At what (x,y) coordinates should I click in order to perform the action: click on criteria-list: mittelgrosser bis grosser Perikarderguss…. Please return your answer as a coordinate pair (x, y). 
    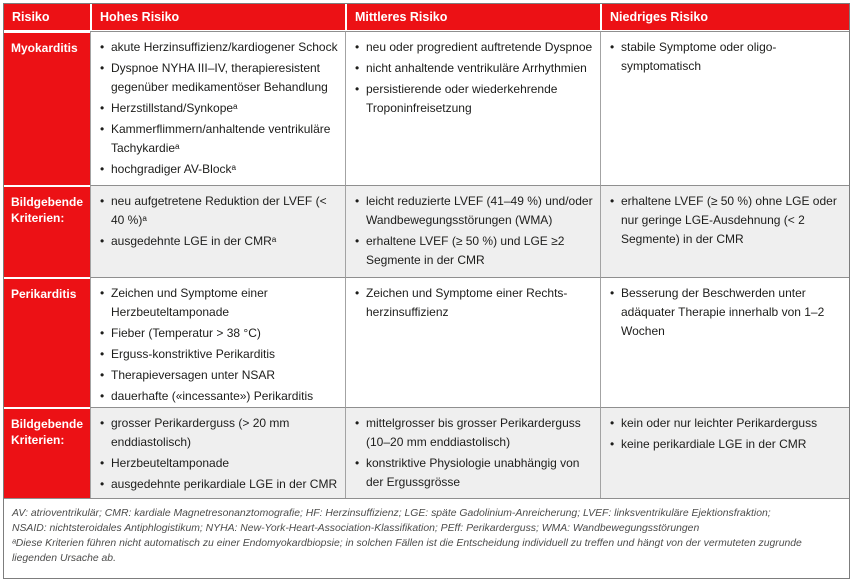
    Looking at the image, I should click on (474, 453).